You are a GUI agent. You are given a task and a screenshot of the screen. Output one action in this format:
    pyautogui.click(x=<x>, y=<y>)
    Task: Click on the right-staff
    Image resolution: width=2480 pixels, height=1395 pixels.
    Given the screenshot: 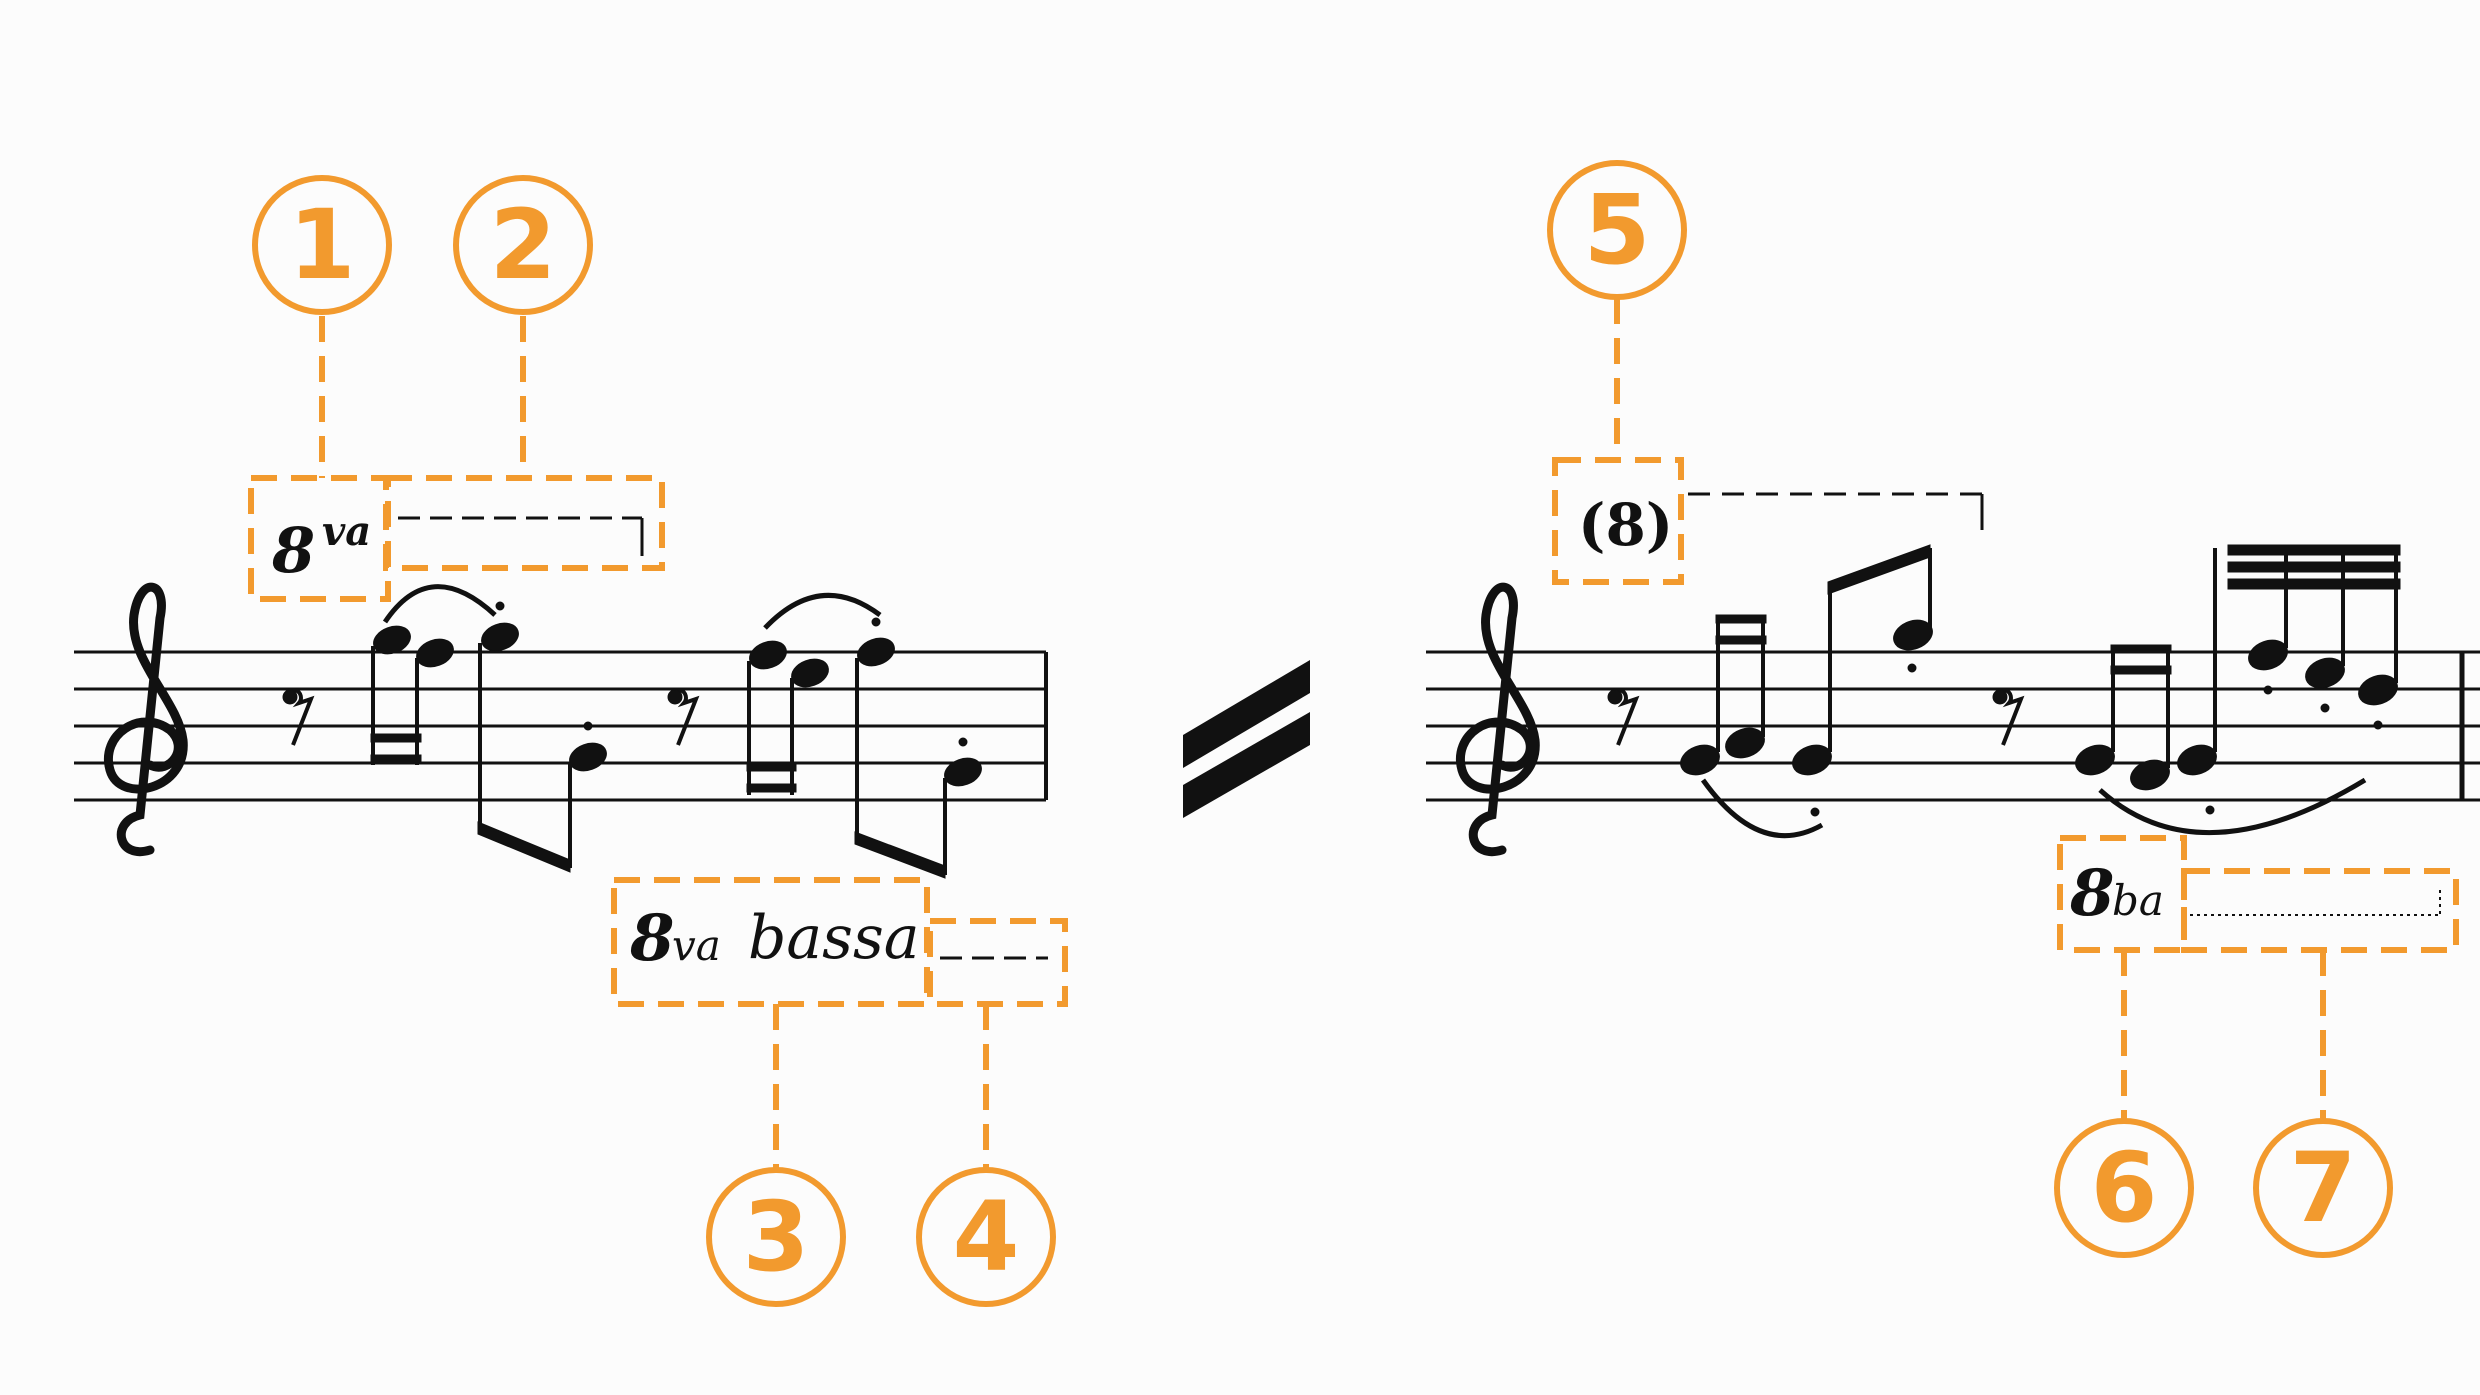 What is the action you would take?
    pyautogui.click(x=1953, y=726)
    